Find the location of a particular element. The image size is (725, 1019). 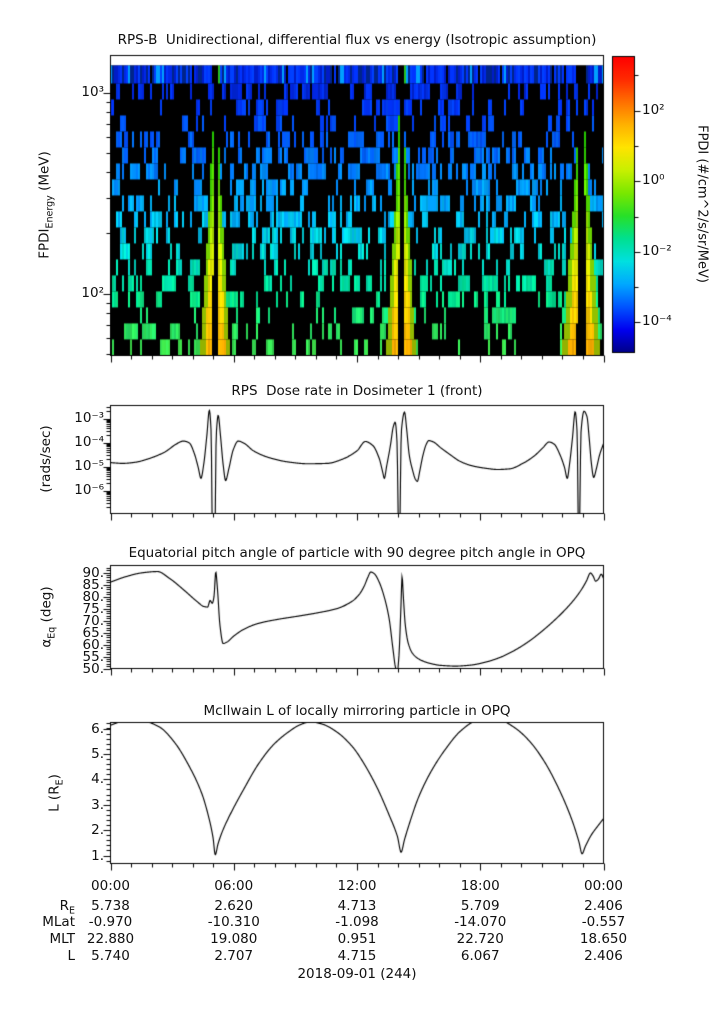

pitch-y-tick-label: 75. is located at coordinates (93, 608).